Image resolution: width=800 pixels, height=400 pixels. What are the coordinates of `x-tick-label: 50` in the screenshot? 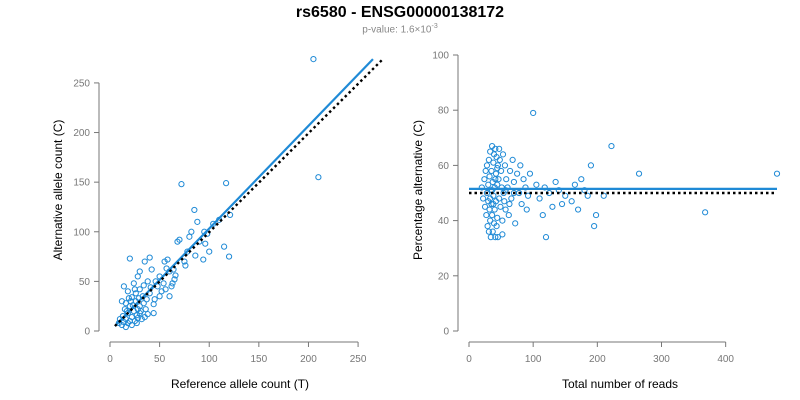 It's located at (160, 359).